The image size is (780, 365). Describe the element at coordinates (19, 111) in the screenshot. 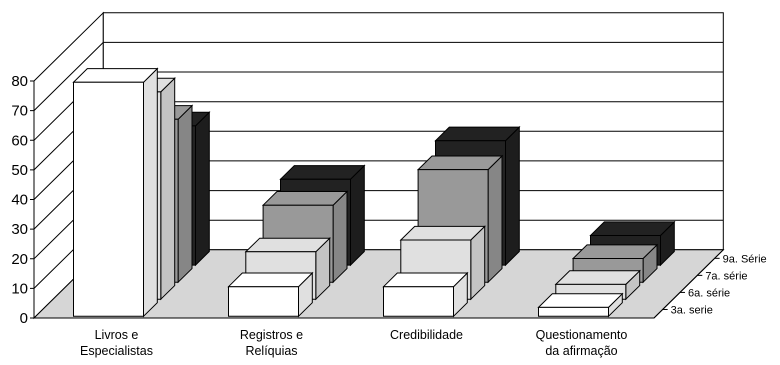

I see `y-tick-label: 70` at that location.